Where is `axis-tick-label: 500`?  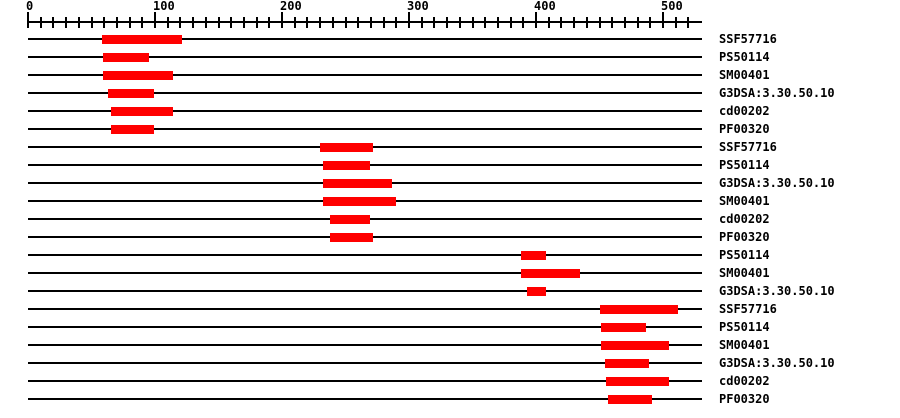 axis-tick-label: 500 is located at coordinates (672, 6).